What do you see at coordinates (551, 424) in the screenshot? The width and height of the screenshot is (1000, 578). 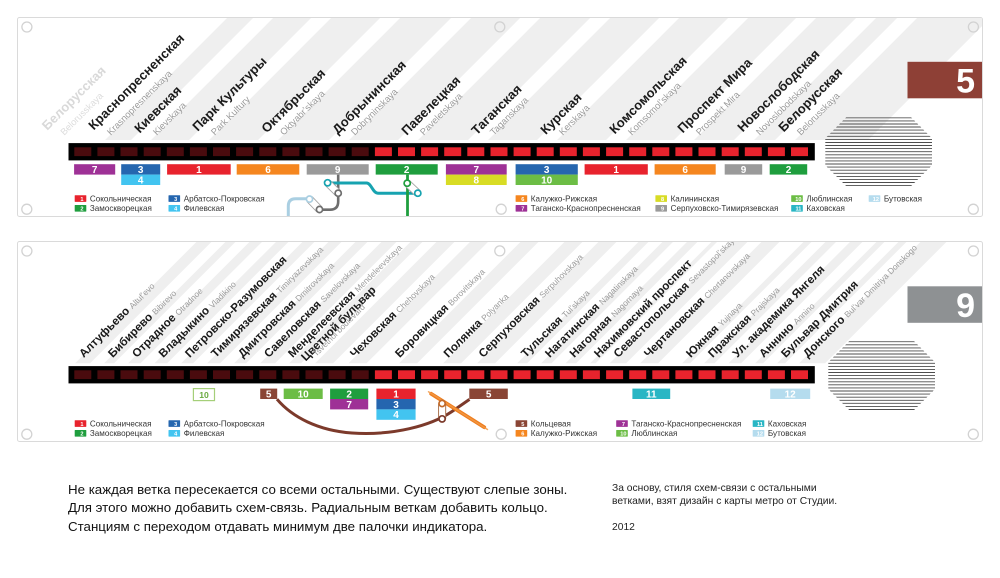 I see `svg-text: Кольцевая` at bounding box center [551, 424].